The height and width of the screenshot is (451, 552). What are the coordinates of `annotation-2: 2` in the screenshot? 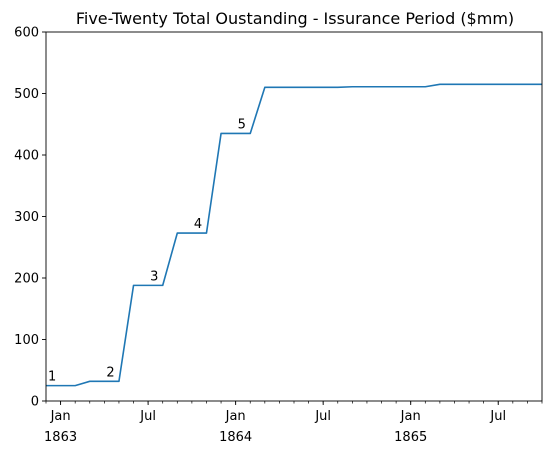 It's located at (110, 372).